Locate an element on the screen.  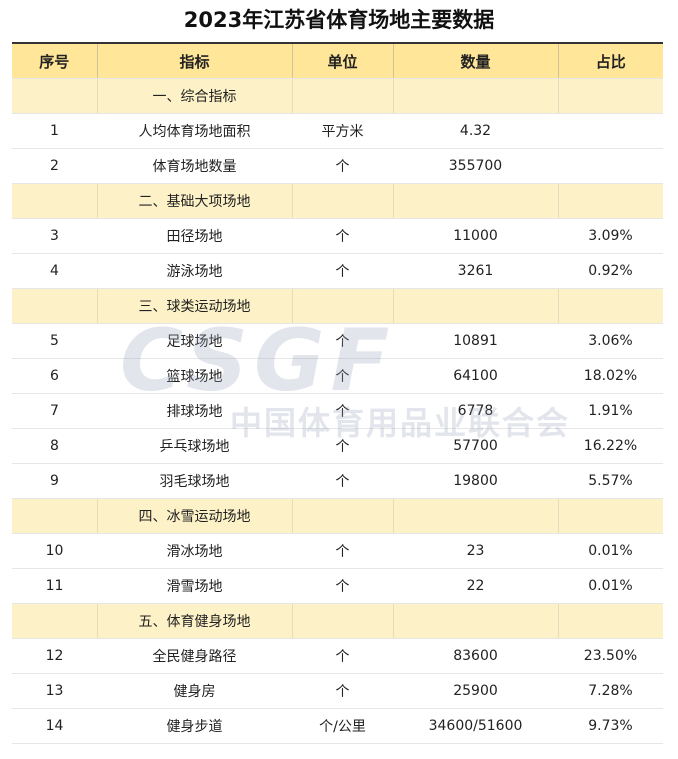
section-cell: 三、球类运动场地 is located at coordinates (195, 306).